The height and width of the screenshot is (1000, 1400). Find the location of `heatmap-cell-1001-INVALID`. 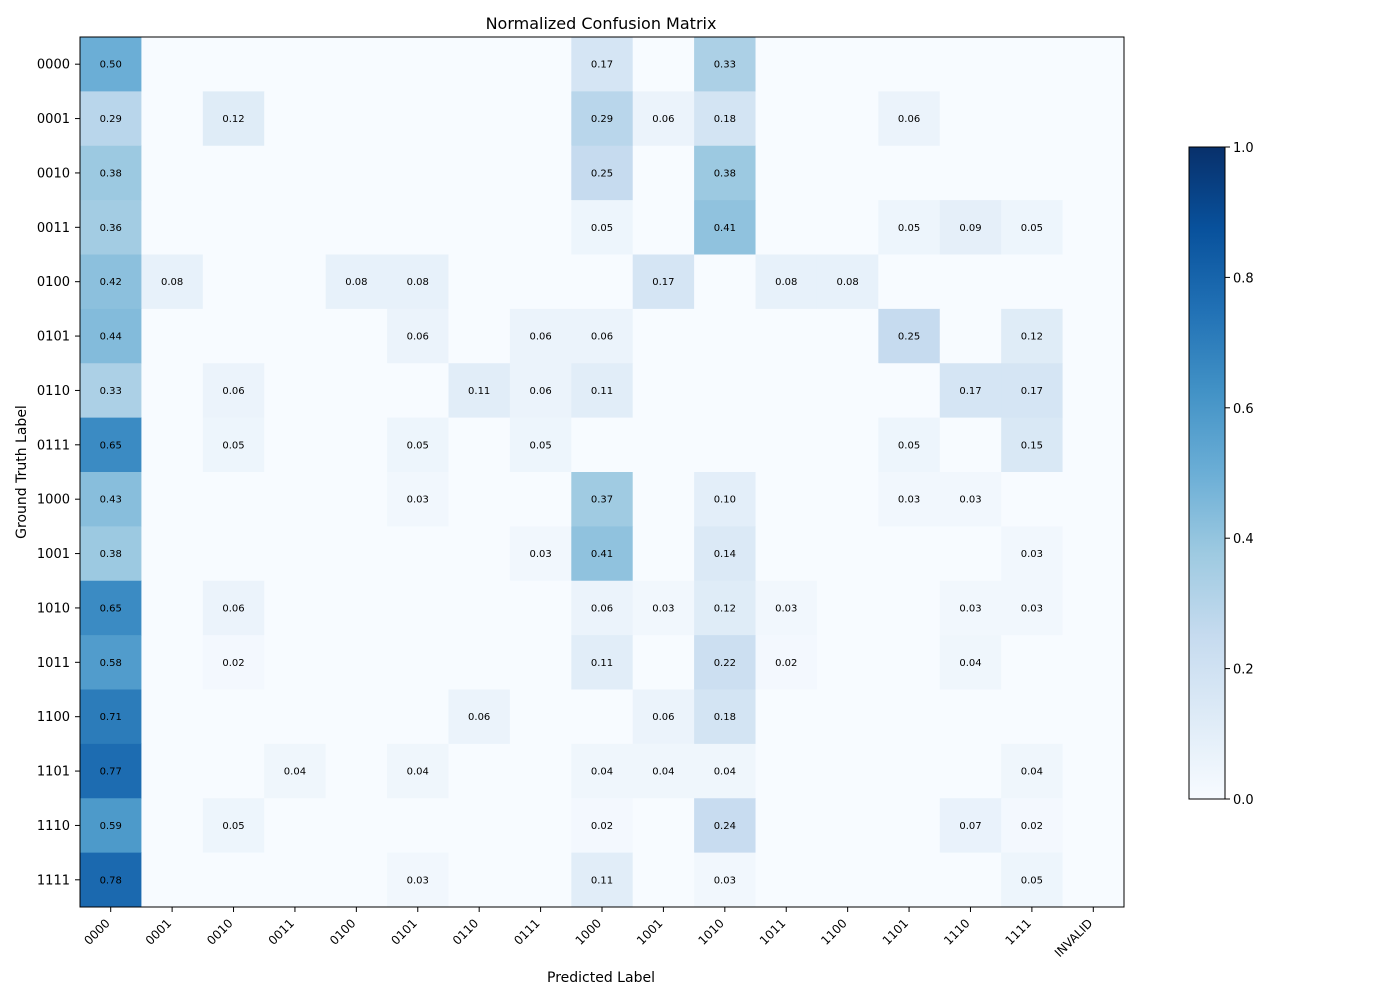

heatmap-cell-1001-INVALID is located at coordinates (1093, 554).